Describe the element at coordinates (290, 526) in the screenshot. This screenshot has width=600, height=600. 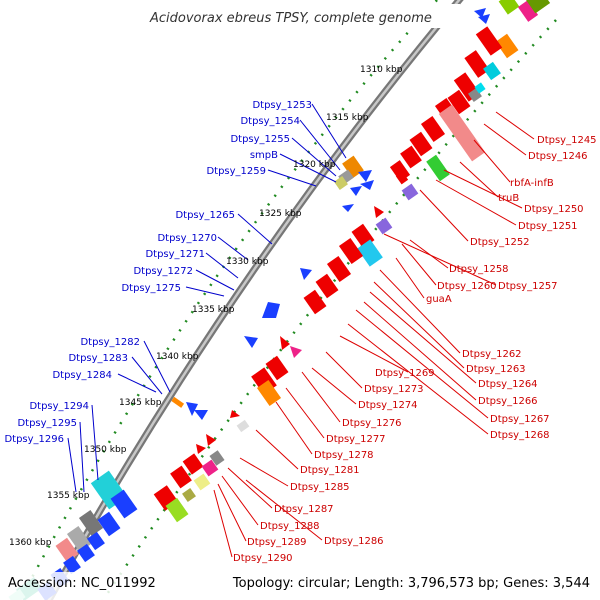
I see `gene-label: Dtpsy_1288` at that location.